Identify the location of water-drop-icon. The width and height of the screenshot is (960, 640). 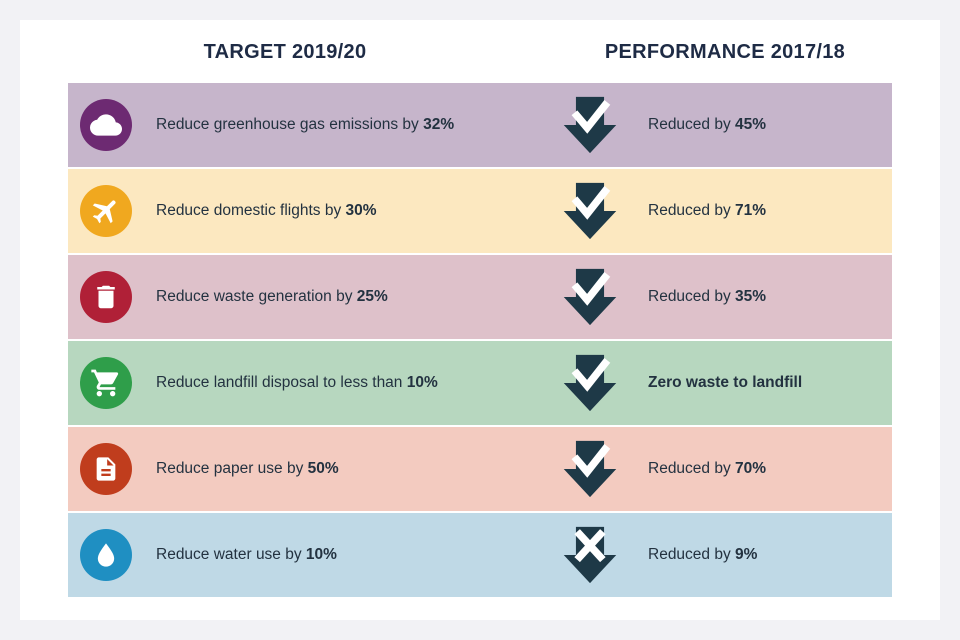
(106, 555).